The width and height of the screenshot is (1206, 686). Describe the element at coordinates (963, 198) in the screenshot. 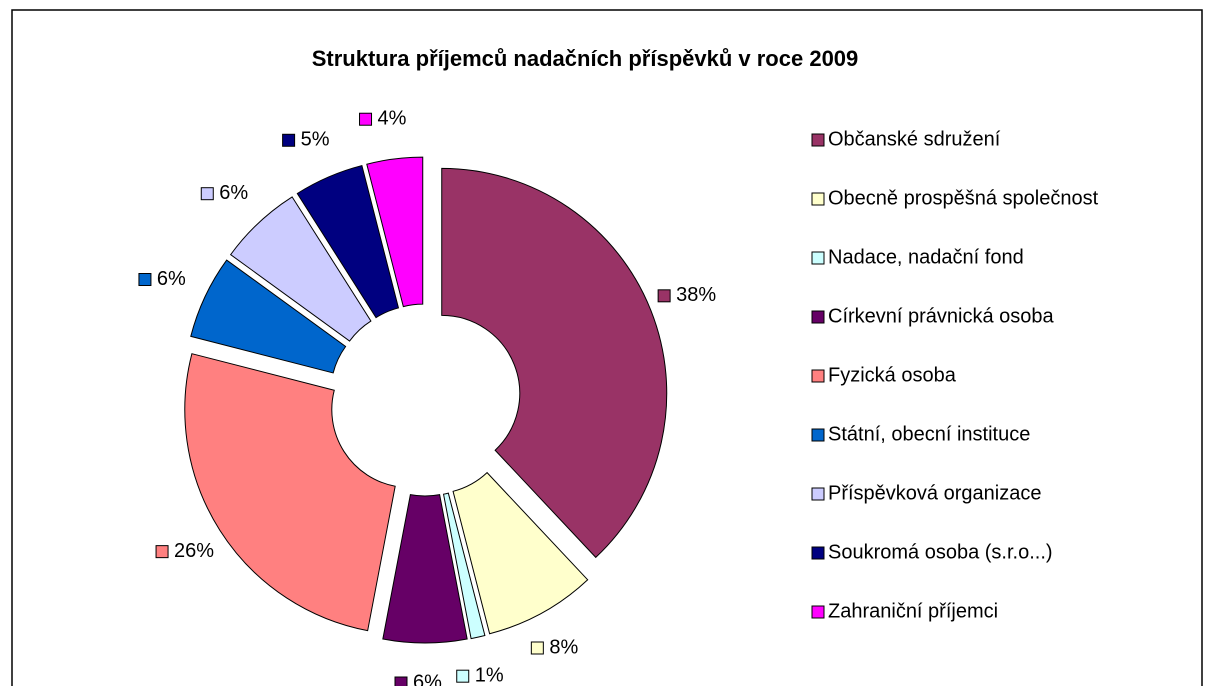

I see `legend-label: Obecně prospěšná společnost` at that location.